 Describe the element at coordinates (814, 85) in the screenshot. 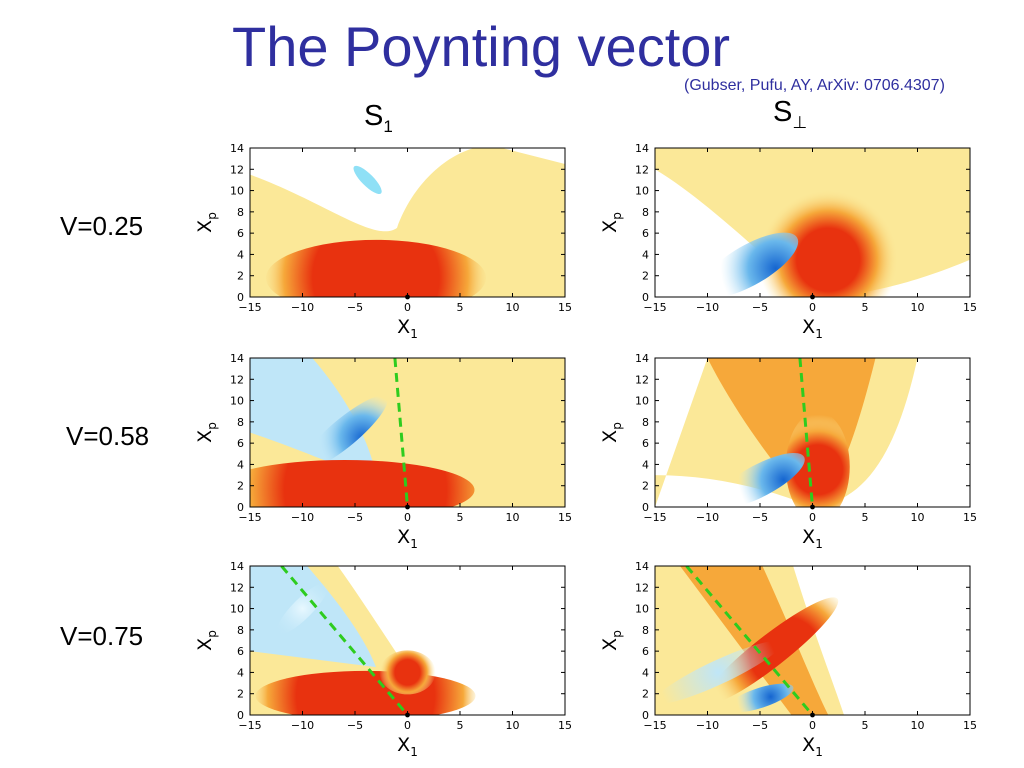

I see `citation: (Gubser, Pufu, AY, ArXiv: 0706.4307)` at that location.